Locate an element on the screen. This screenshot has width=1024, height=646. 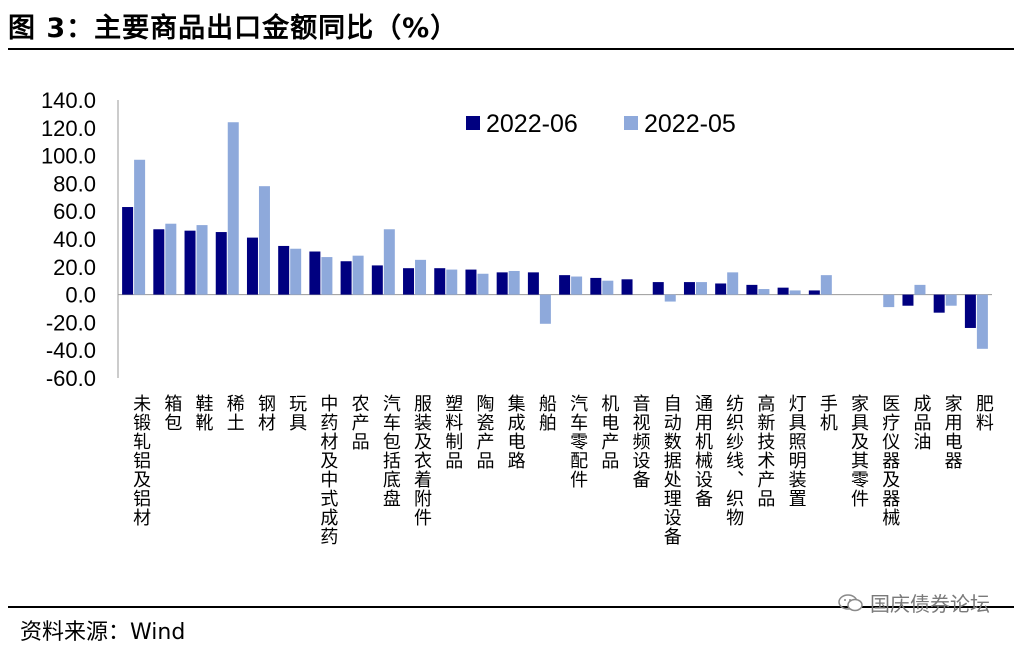
x-category-label: 鞋靴 is located at coordinates (203, 413).